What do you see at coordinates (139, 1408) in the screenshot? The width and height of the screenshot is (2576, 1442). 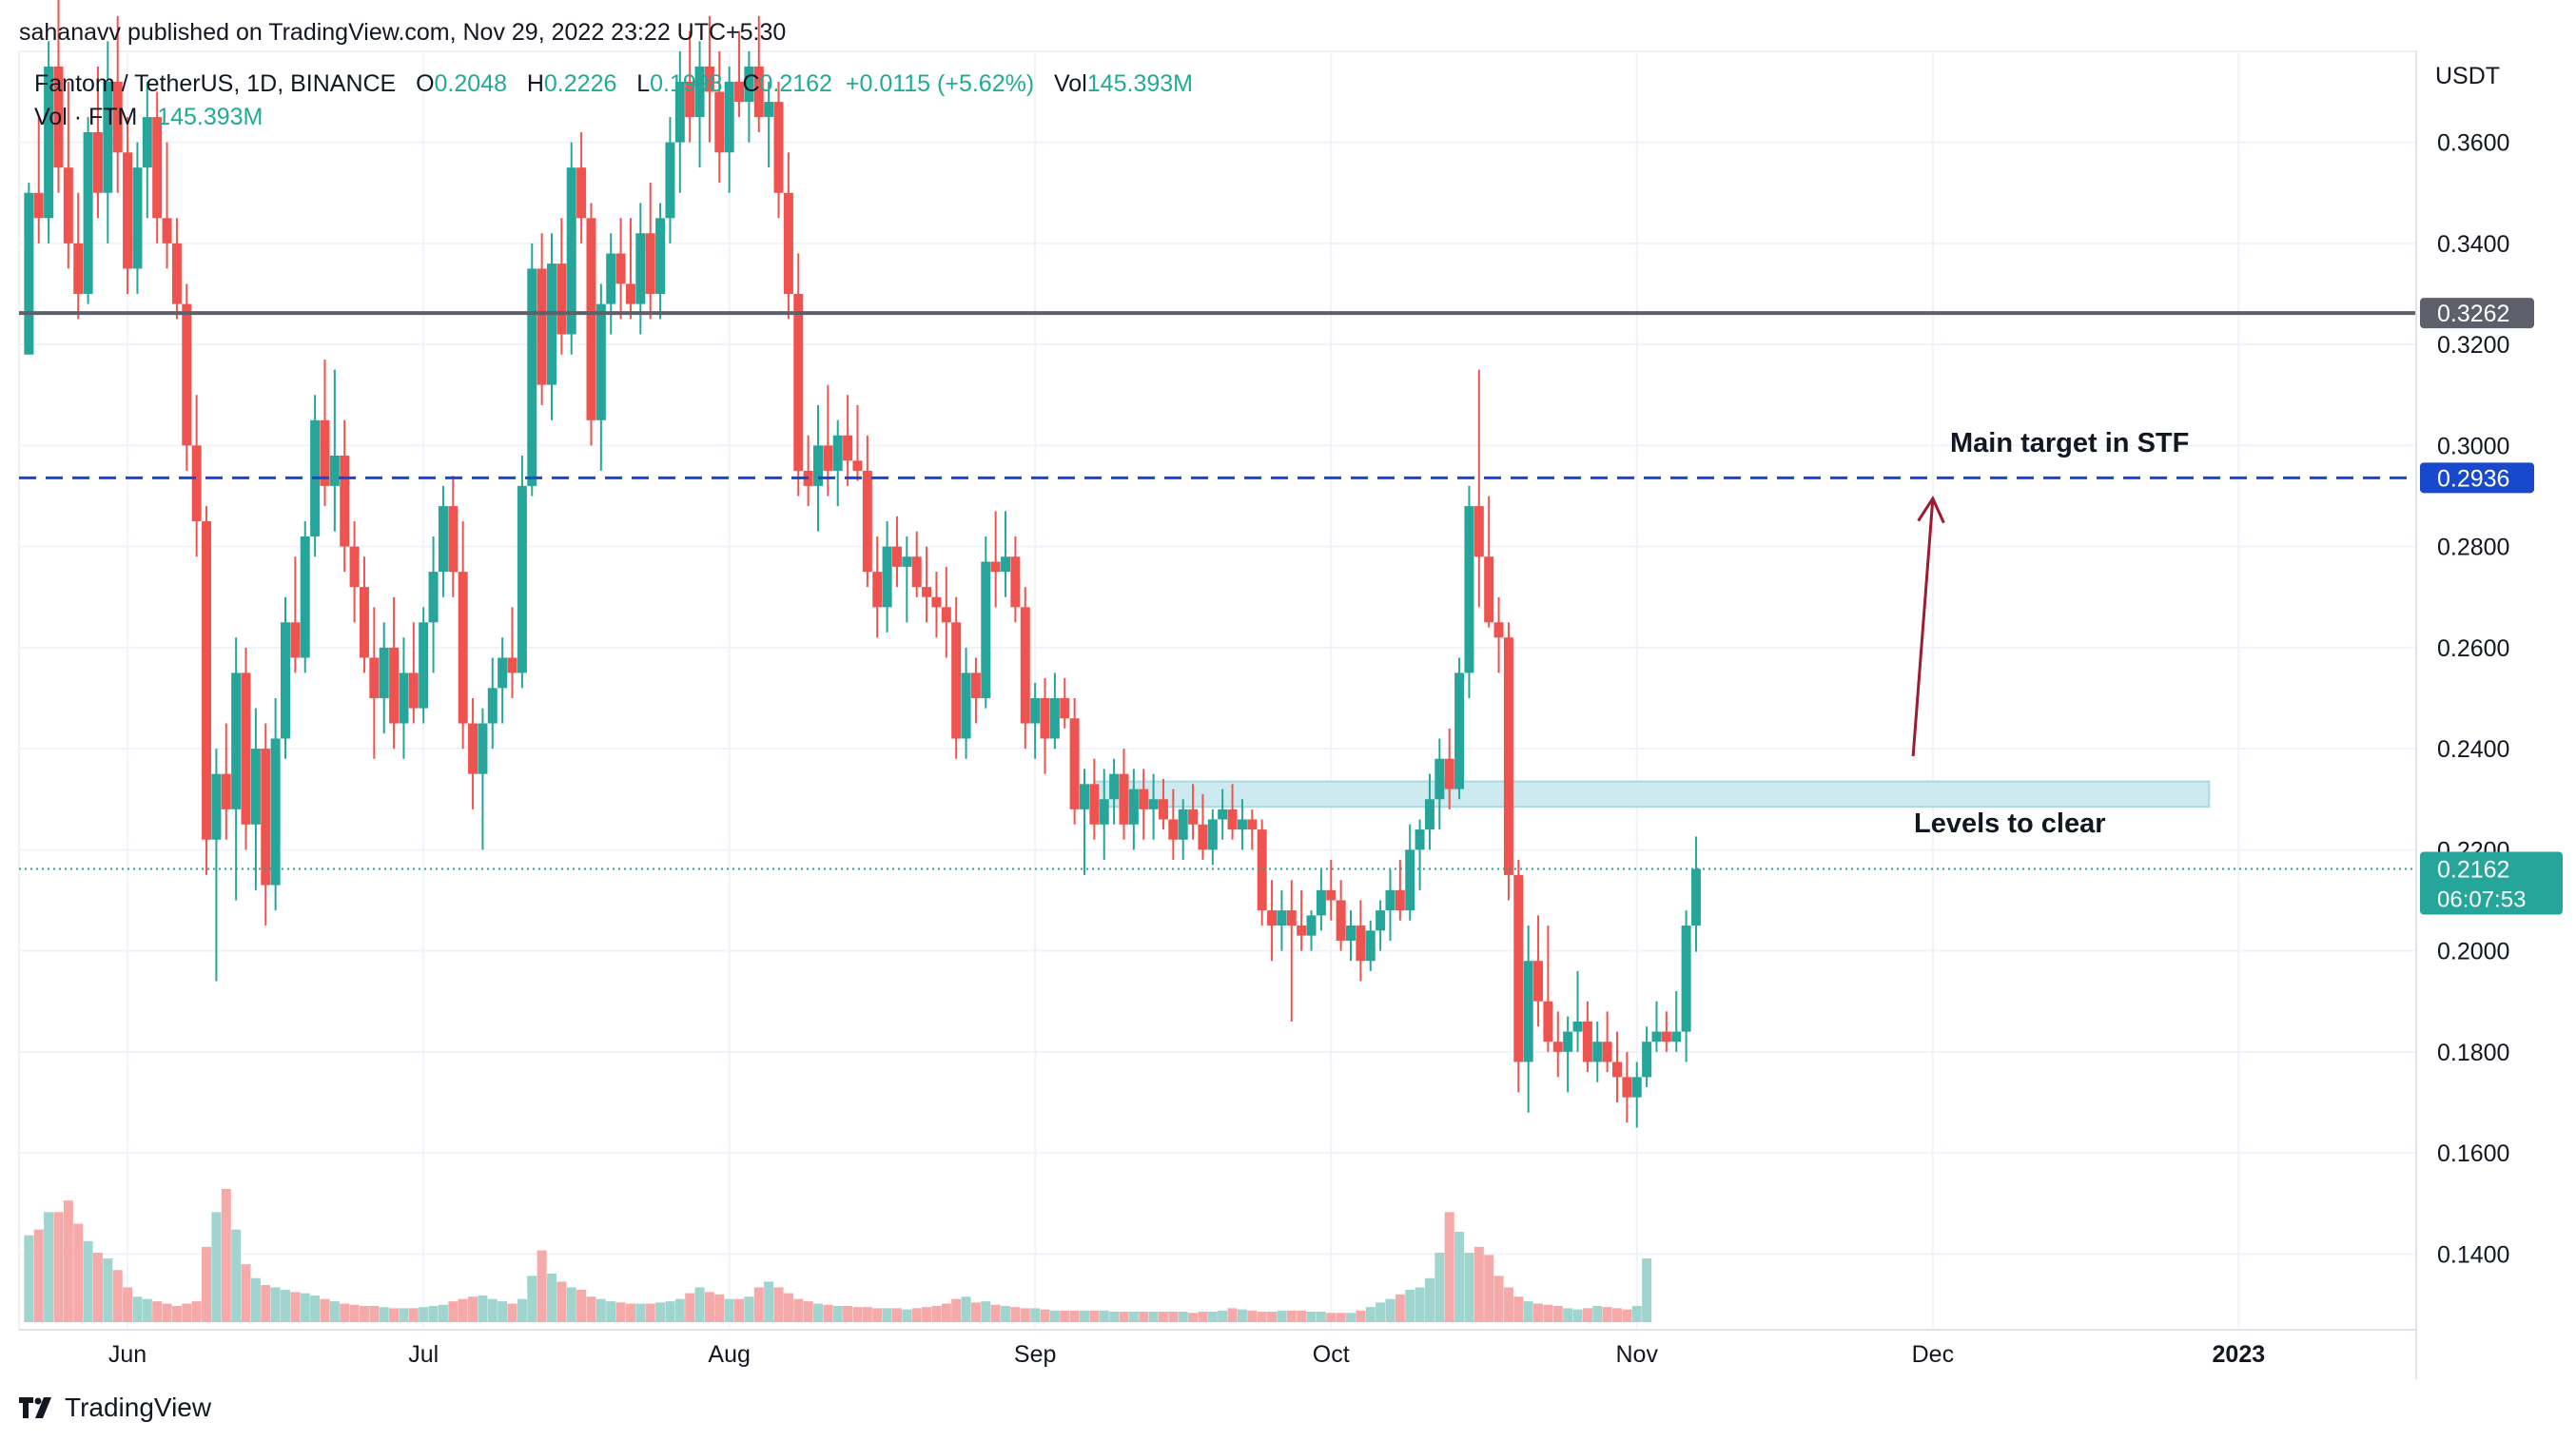 I see `brand-name: TradingView` at bounding box center [139, 1408].